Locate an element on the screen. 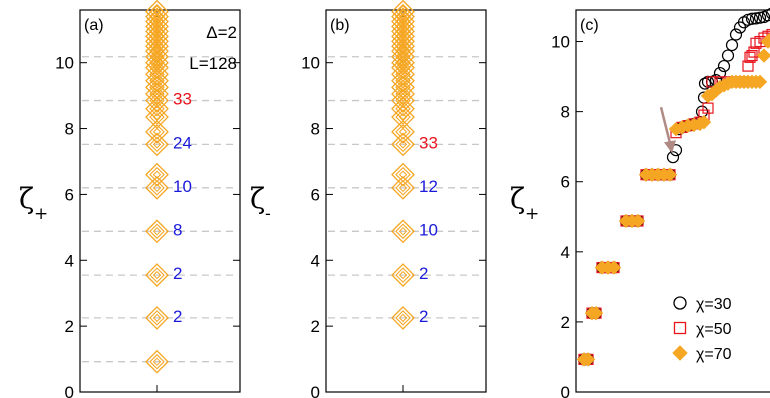  panel-c-ytick-label: 10 is located at coordinates (560, 42).